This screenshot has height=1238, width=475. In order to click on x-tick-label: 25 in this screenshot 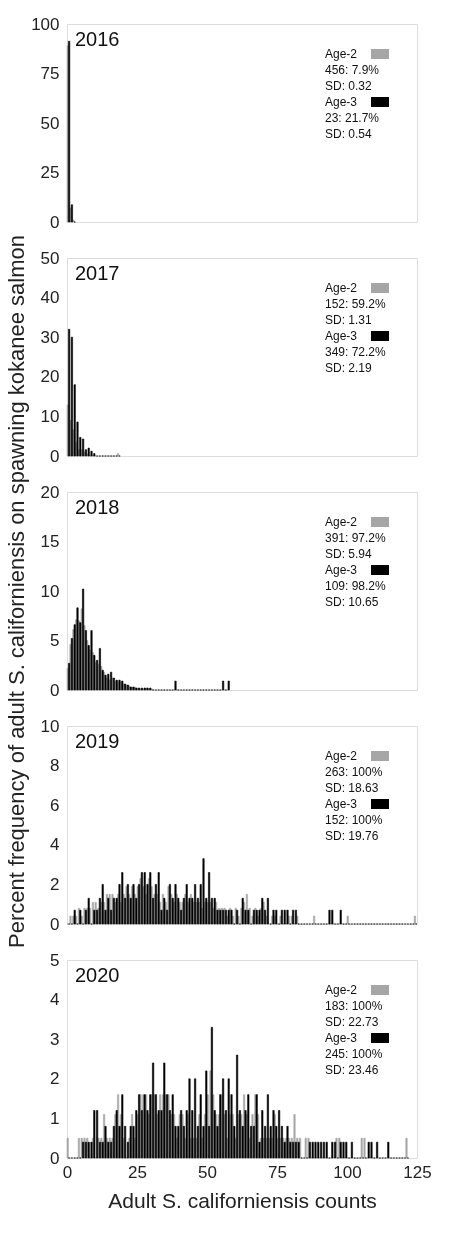, I will do `click(137, 1172)`.